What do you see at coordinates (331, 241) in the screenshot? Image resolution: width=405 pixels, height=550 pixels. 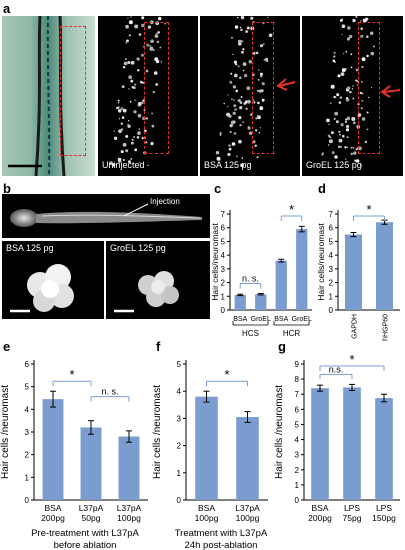 I see `y-tick-label: 5` at bounding box center [331, 241].